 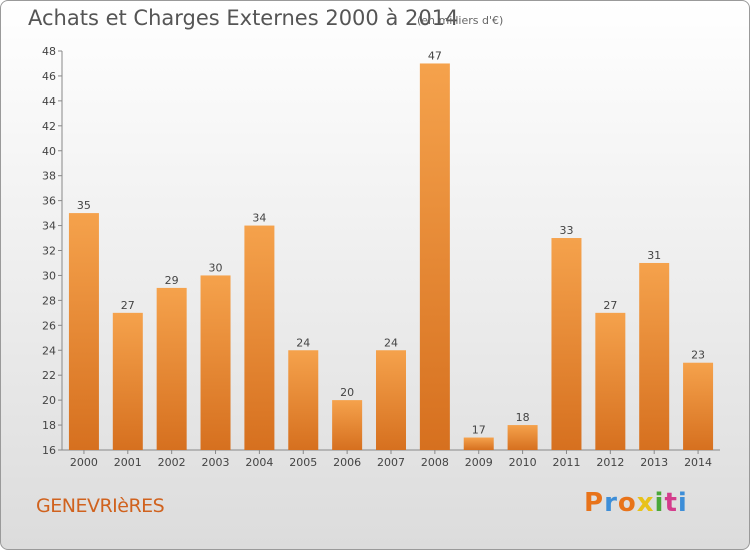 I want to click on bar-value-label: 20, so click(x=347, y=392).